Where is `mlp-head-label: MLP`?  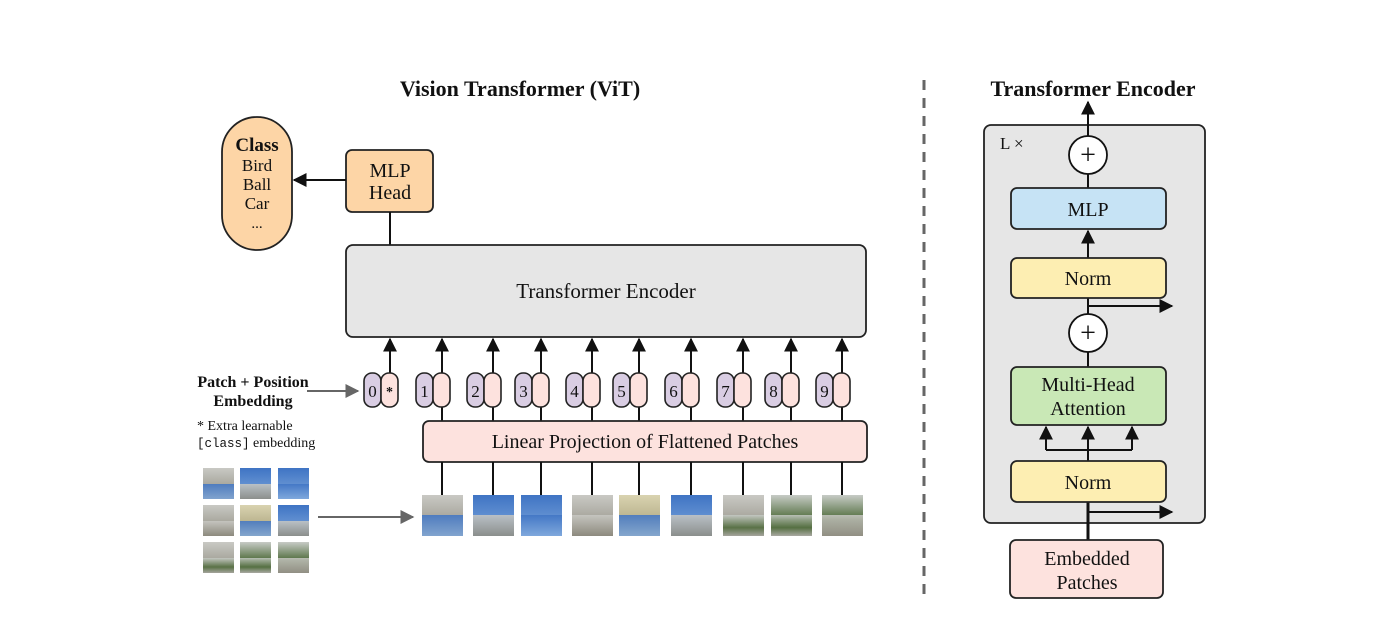 mlp-head-label: MLP is located at coordinates (389, 171).